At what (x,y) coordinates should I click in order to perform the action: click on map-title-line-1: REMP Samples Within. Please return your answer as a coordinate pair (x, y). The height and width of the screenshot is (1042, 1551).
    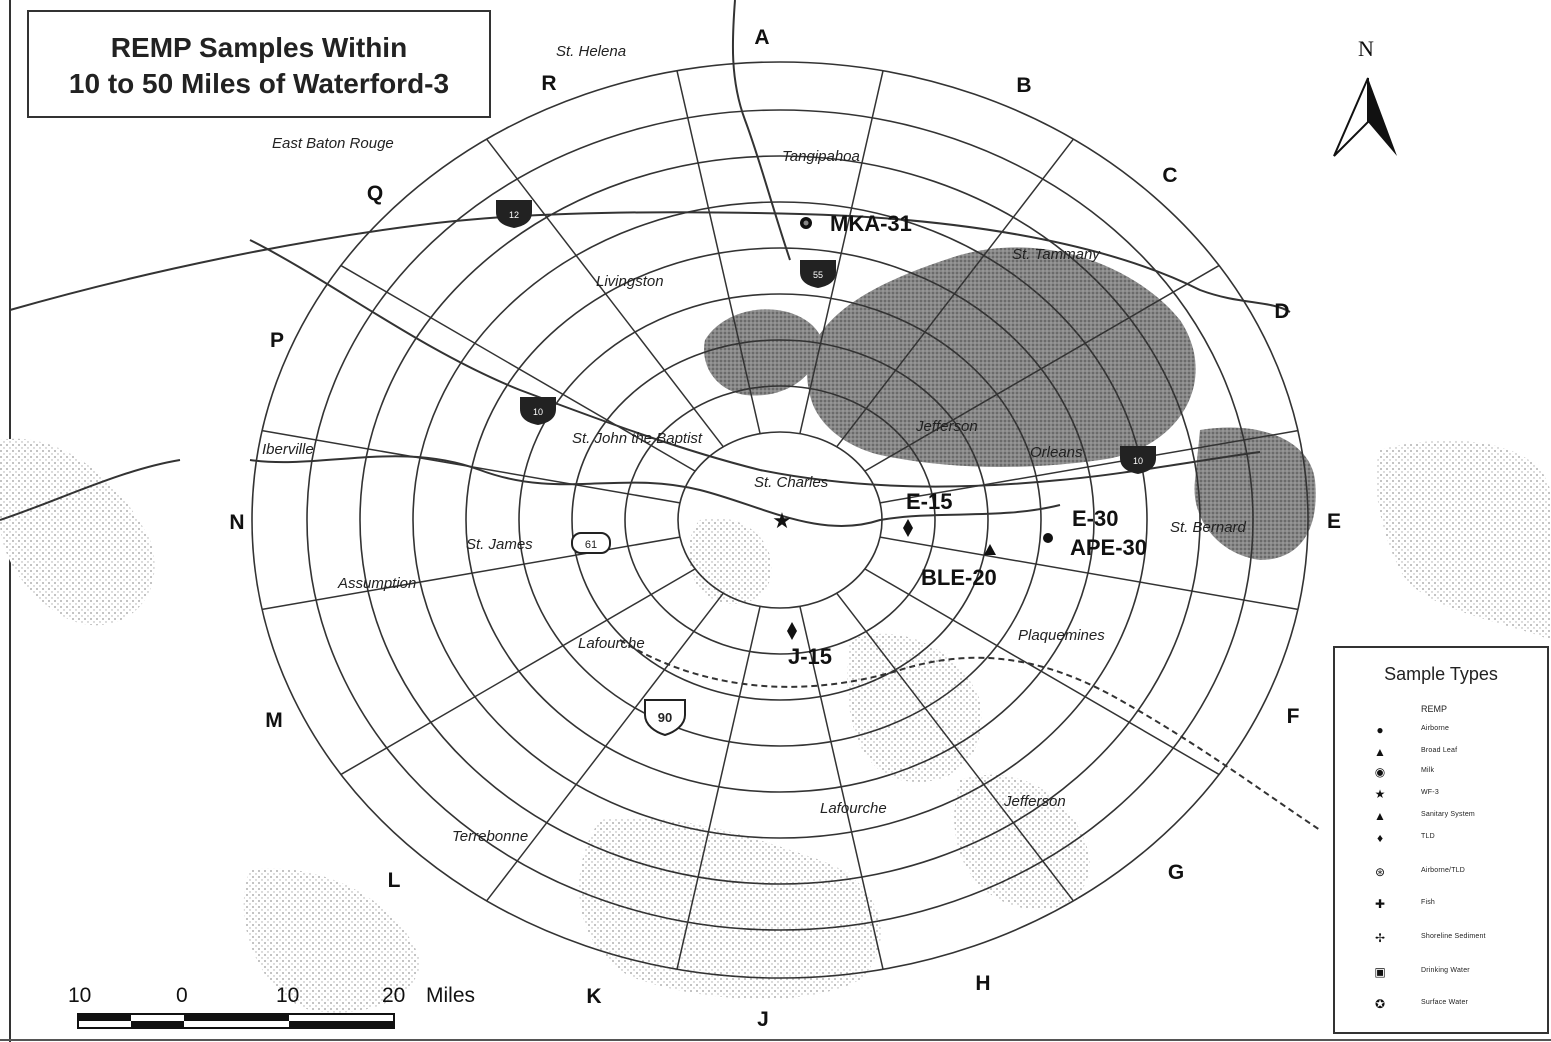
    Looking at the image, I should click on (259, 47).